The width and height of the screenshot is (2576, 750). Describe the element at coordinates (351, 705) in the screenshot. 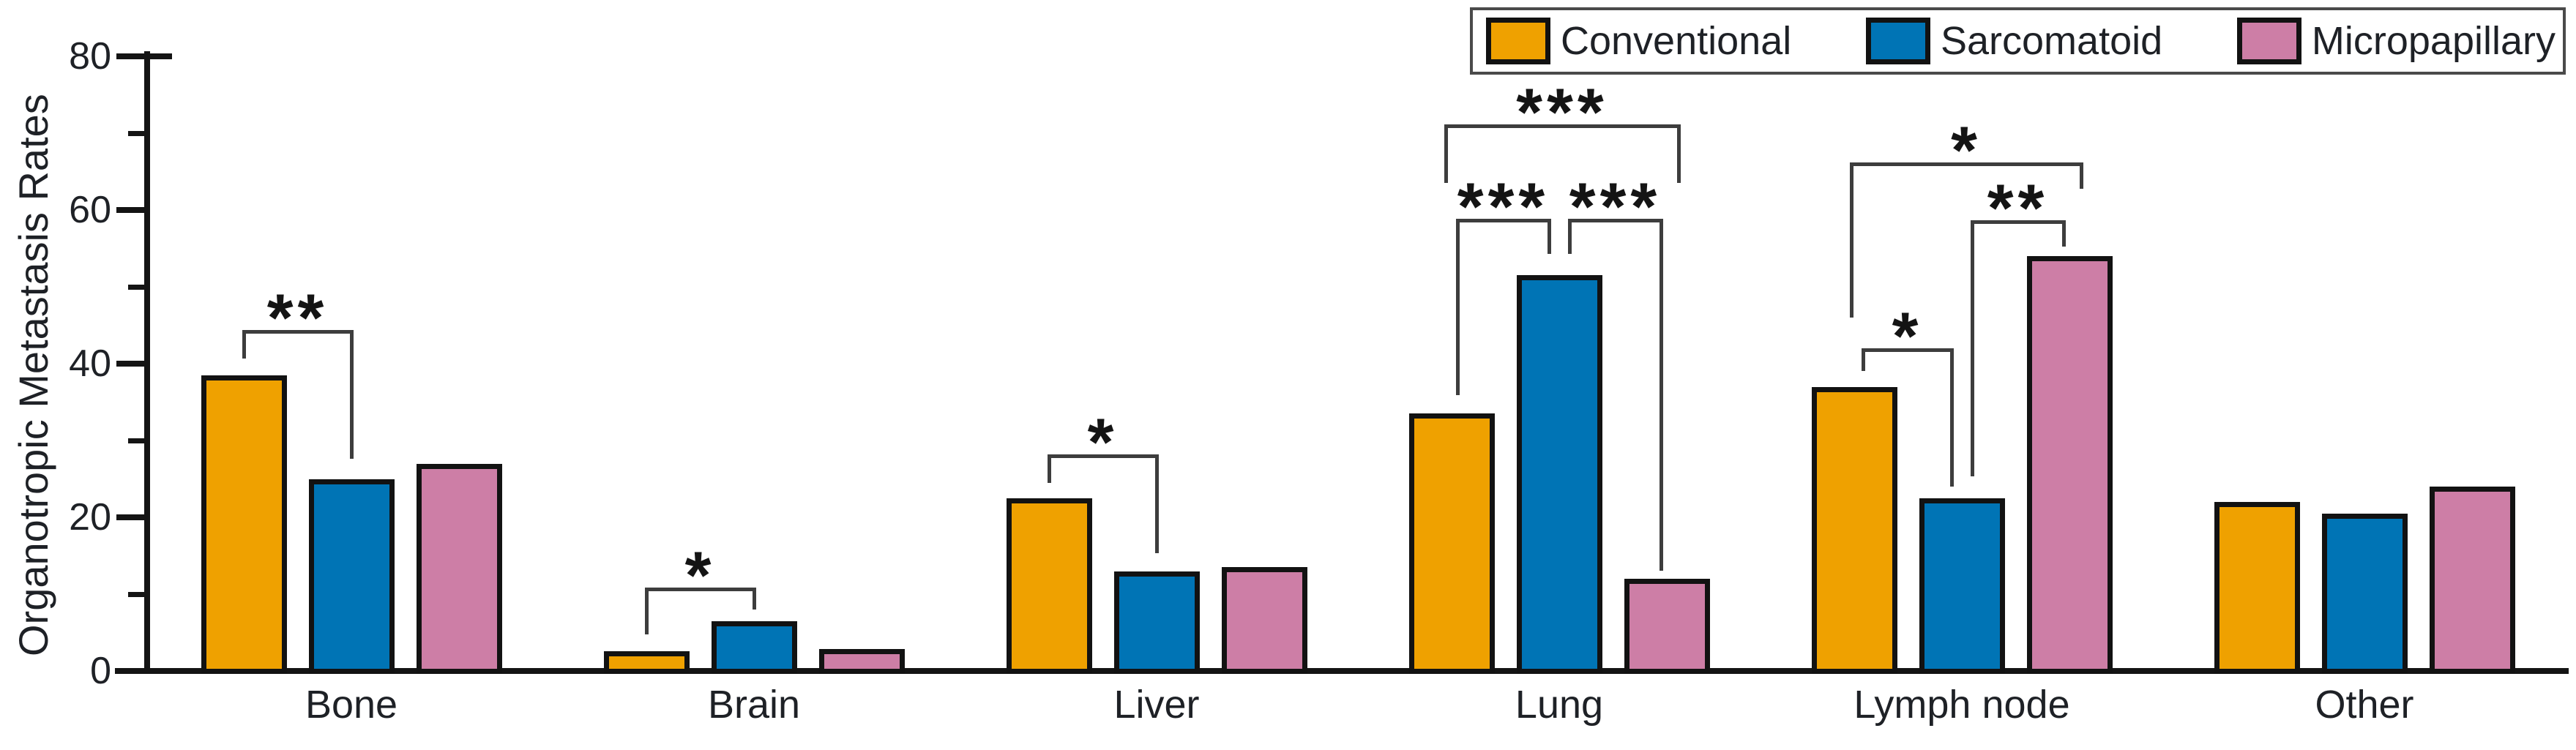

I see `category-label: Bone` at that location.